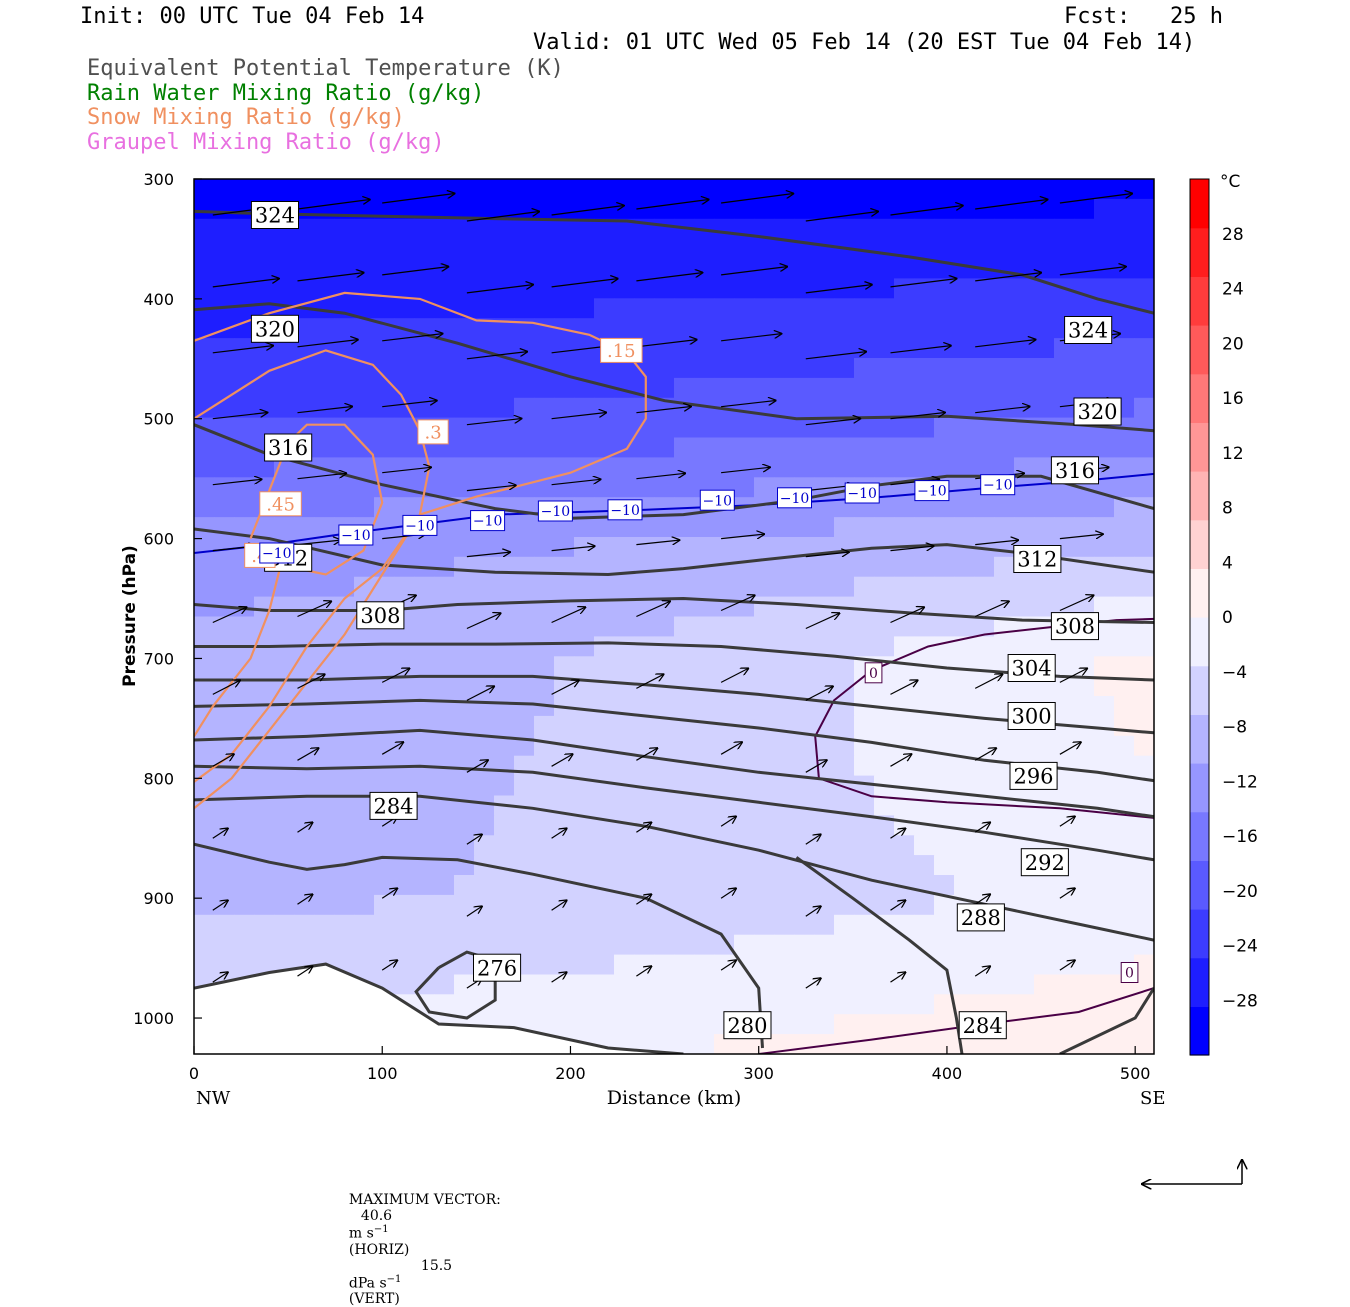 The image size is (1350, 1307). What do you see at coordinates (1129, 972) in the screenshot?
I see `isotherm-zero-label-box` at bounding box center [1129, 972].